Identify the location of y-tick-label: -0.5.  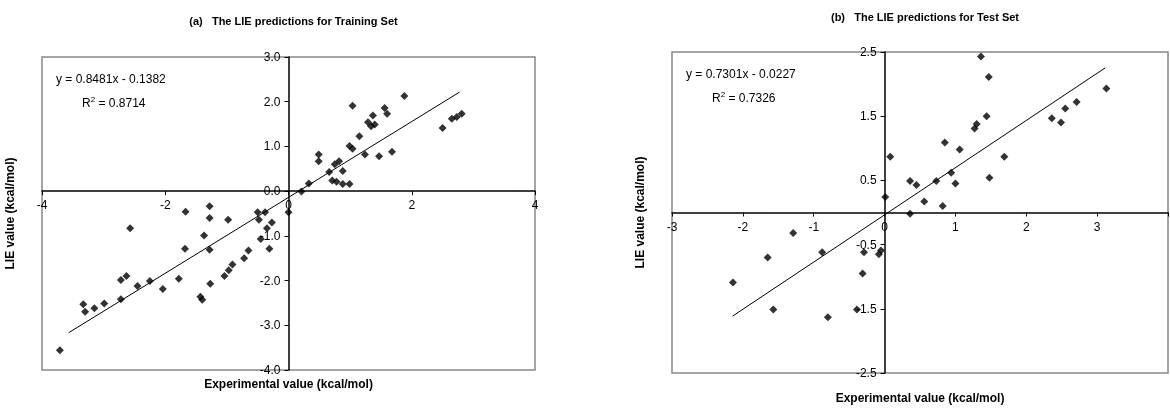
(866, 244).